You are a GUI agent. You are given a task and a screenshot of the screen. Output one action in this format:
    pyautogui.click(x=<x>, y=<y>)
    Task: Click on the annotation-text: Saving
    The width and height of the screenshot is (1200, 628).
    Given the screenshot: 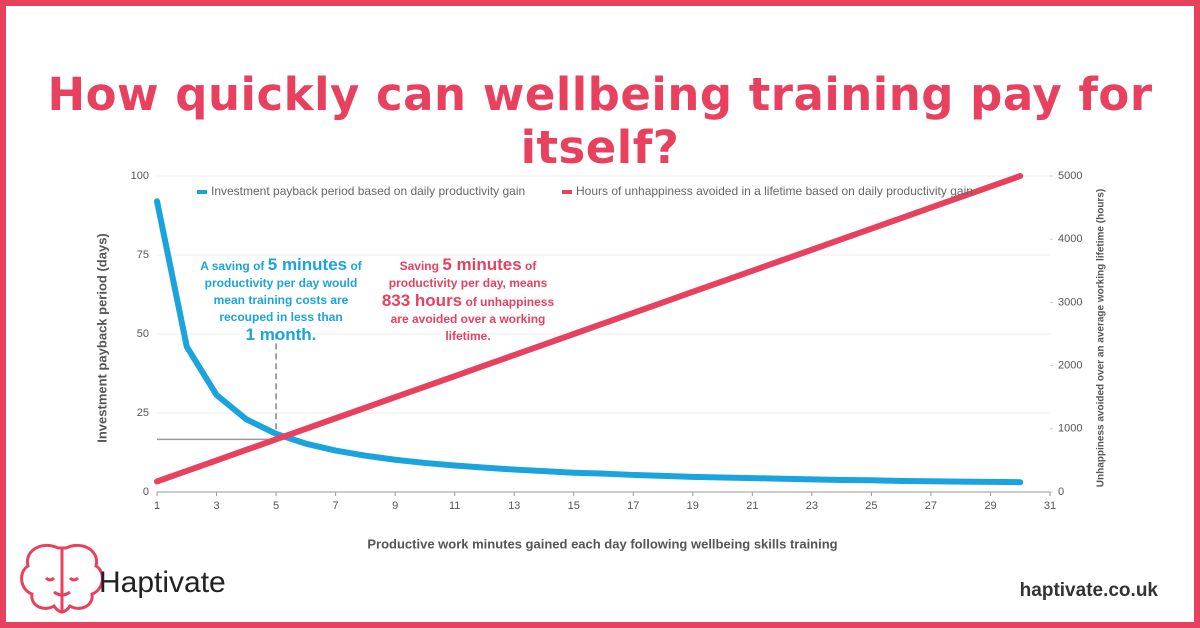 What is the action you would take?
    pyautogui.click(x=419, y=266)
    